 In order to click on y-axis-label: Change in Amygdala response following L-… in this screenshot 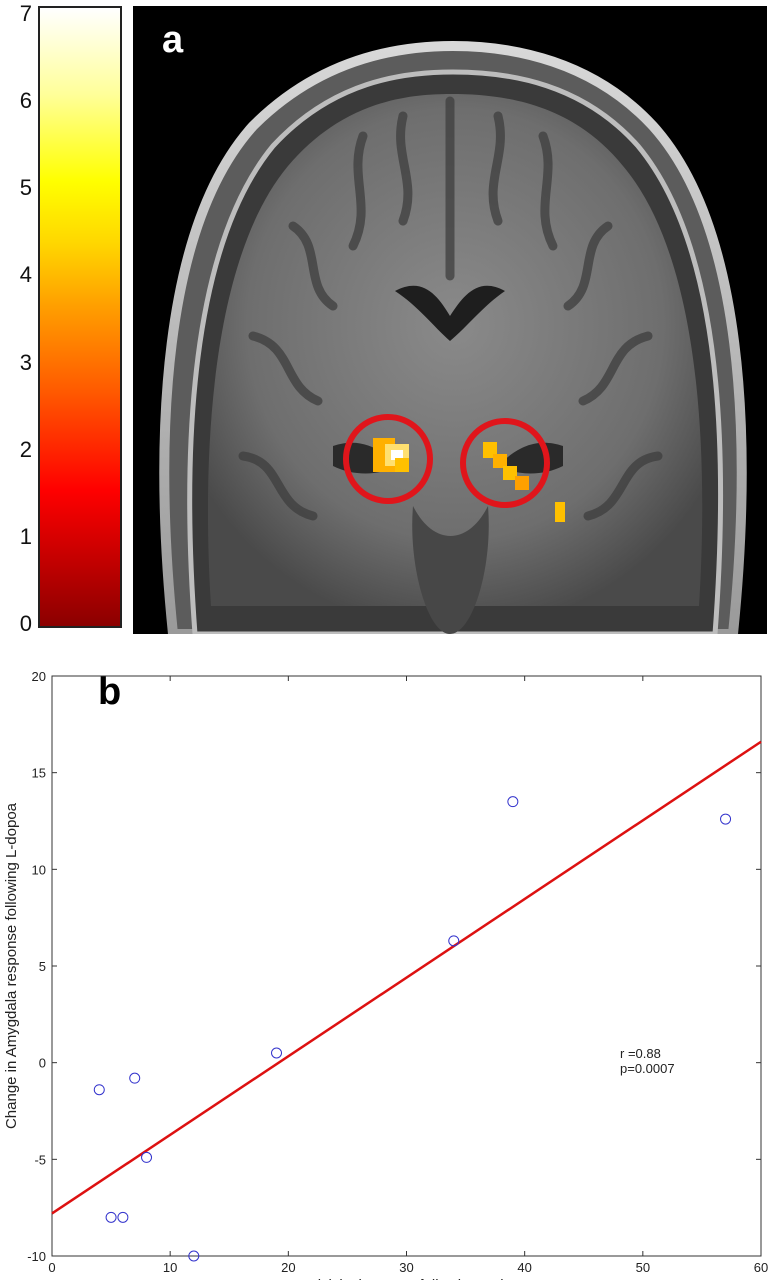, I will do `click(11, 965)`.